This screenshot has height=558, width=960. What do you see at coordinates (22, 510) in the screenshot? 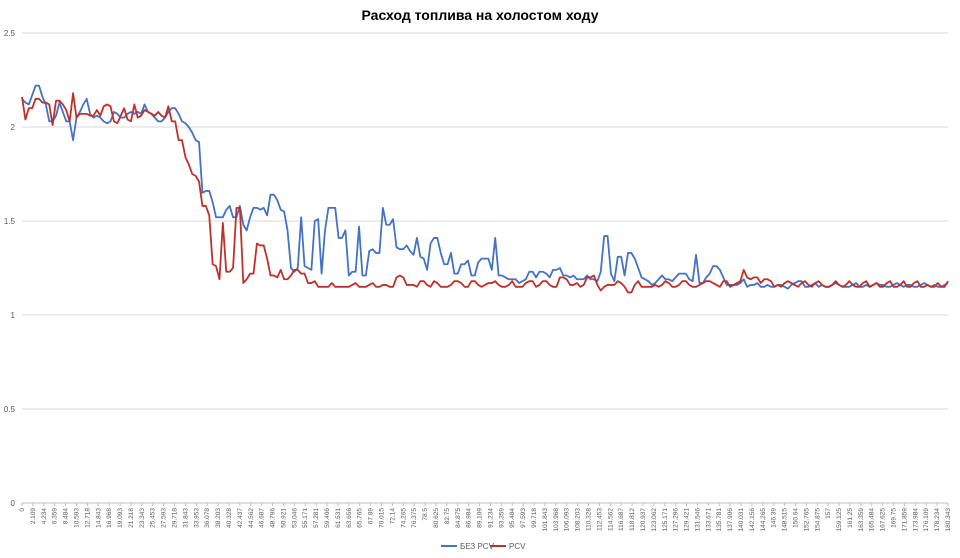
I see `x-tick-label: 0` at bounding box center [22, 510].